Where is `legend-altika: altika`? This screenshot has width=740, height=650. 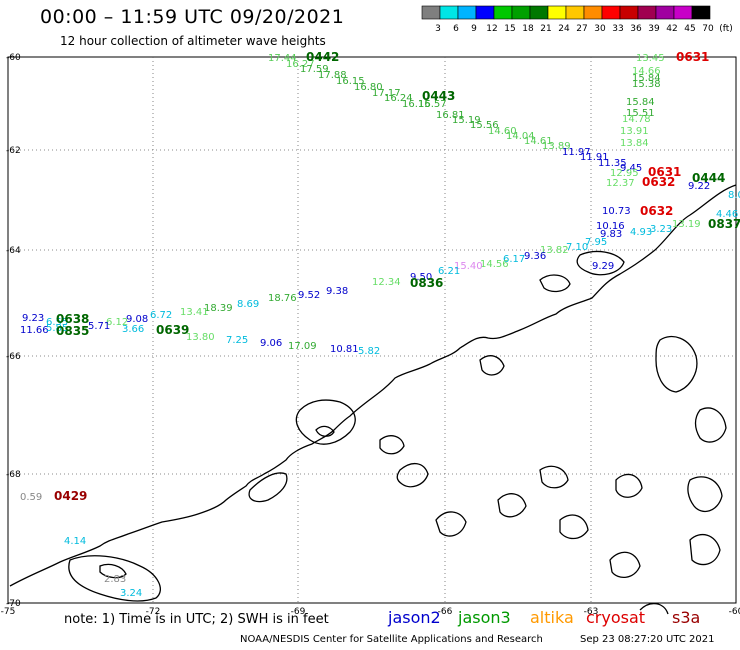
legend-altika: altika is located at coordinates (552, 617).